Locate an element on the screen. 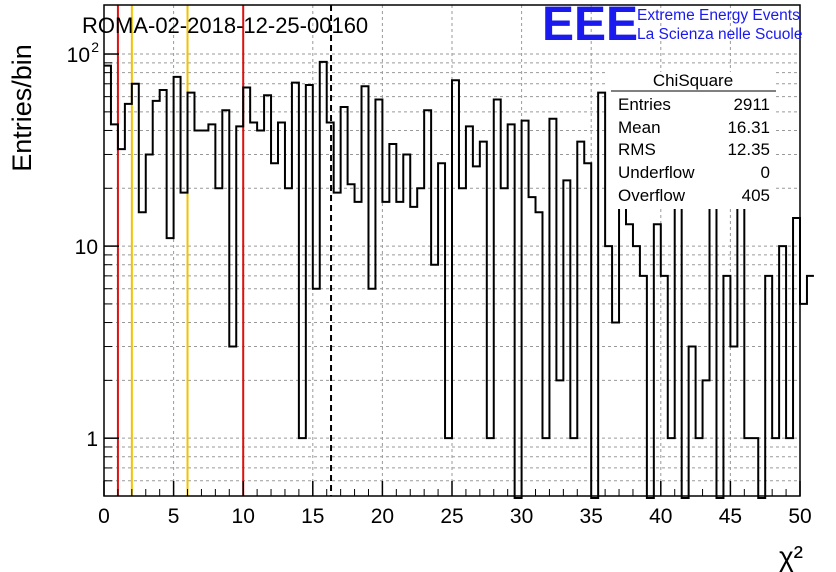 This screenshot has height=572, width=836. logo-mark: EEE is located at coordinates (590, 25).